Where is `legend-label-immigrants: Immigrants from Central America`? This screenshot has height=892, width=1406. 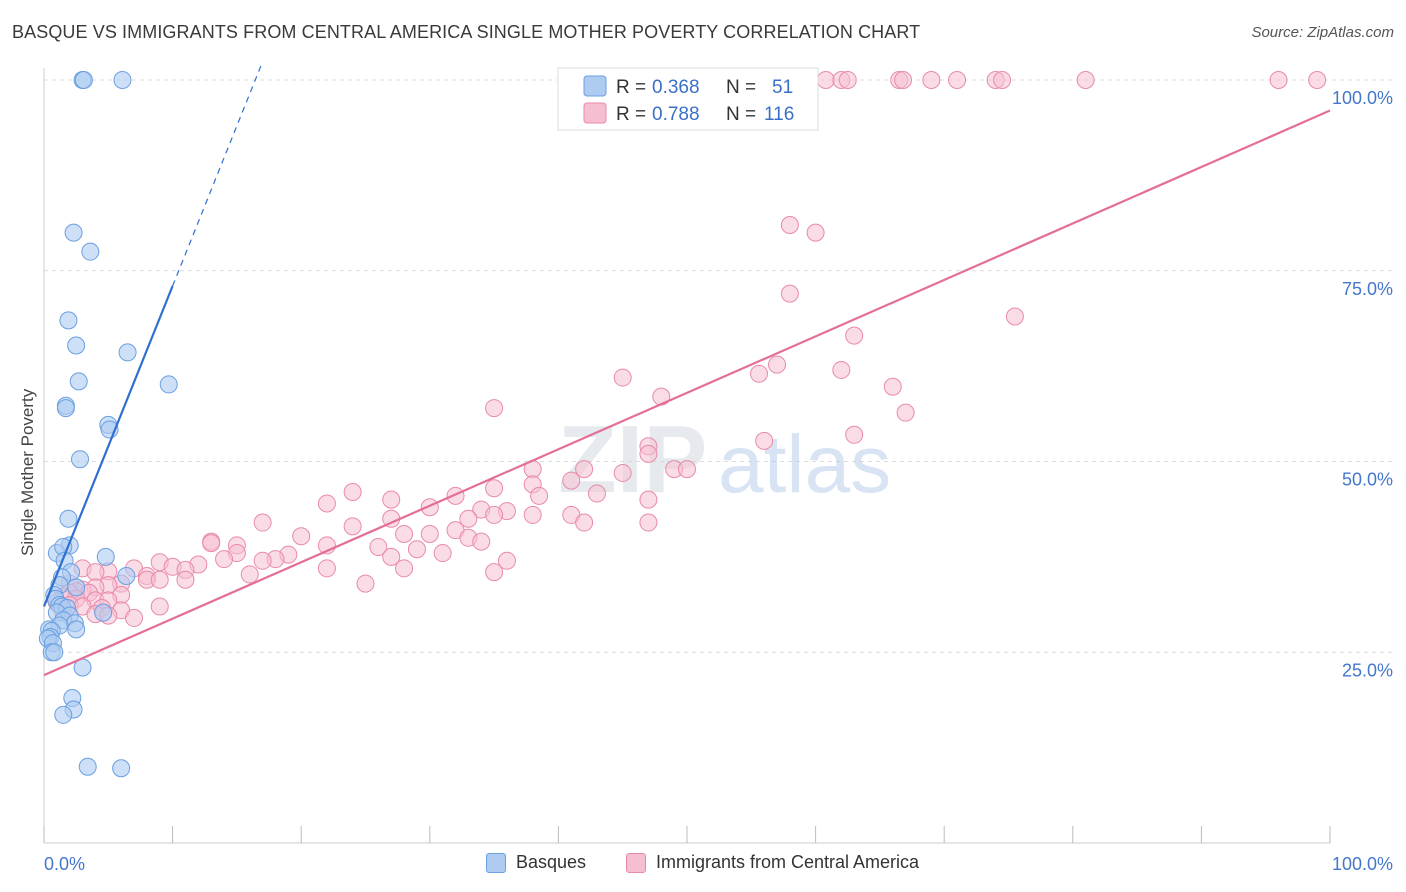
legend-label-immigrants: Immigrants from Central America is located at coordinates (788, 862).